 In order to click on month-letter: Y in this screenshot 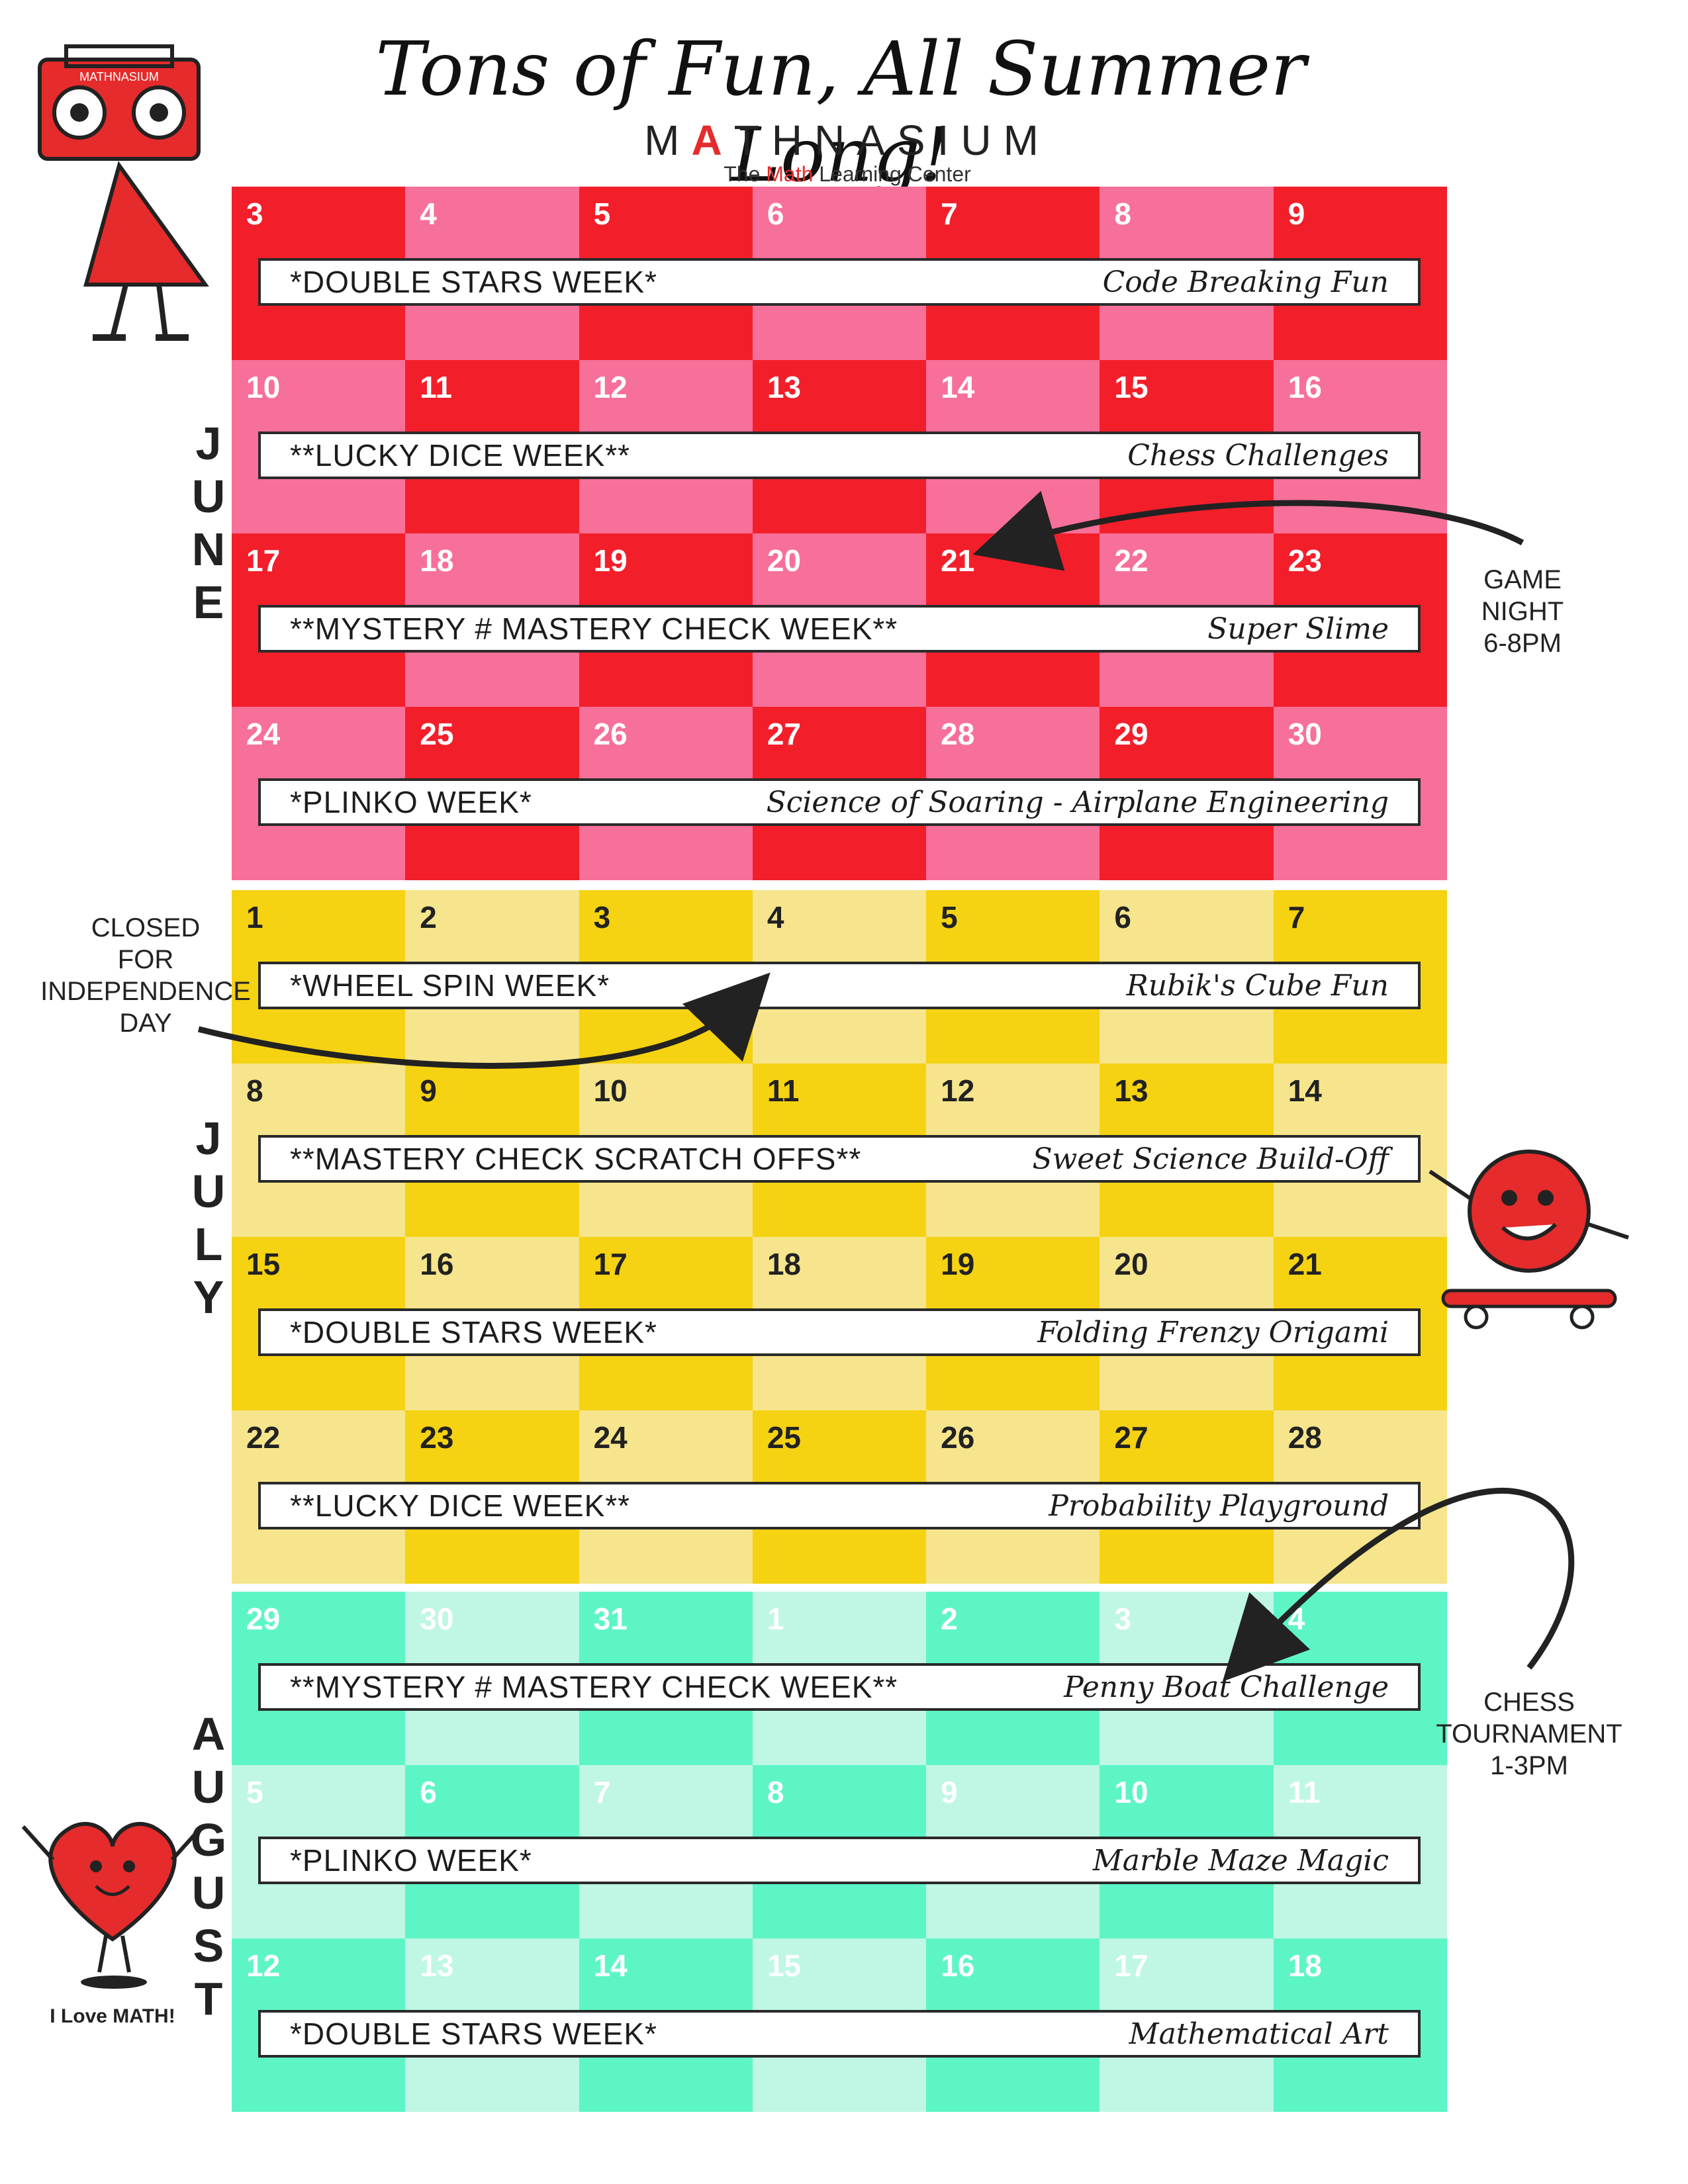, I will do `click(208, 1297)`.